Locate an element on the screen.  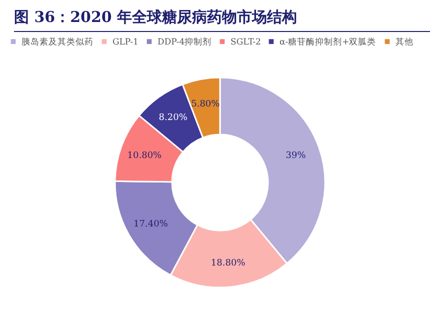
legend-label: 胰岛素及其类似药 is located at coordinates (58, 42).